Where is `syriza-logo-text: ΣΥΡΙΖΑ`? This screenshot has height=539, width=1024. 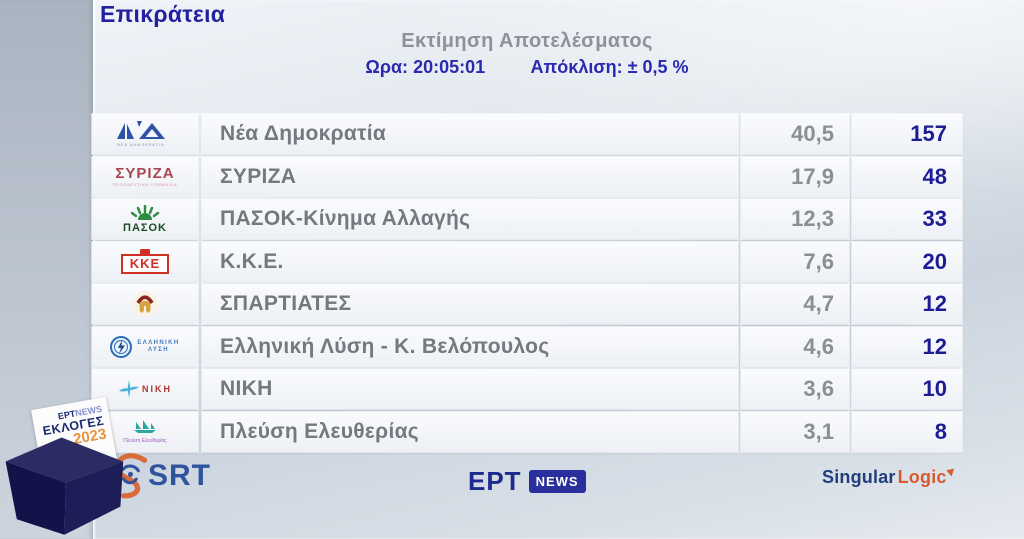 syriza-logo-text: ΣΥΡΙΖΑ is located at coordinates (145, 173).